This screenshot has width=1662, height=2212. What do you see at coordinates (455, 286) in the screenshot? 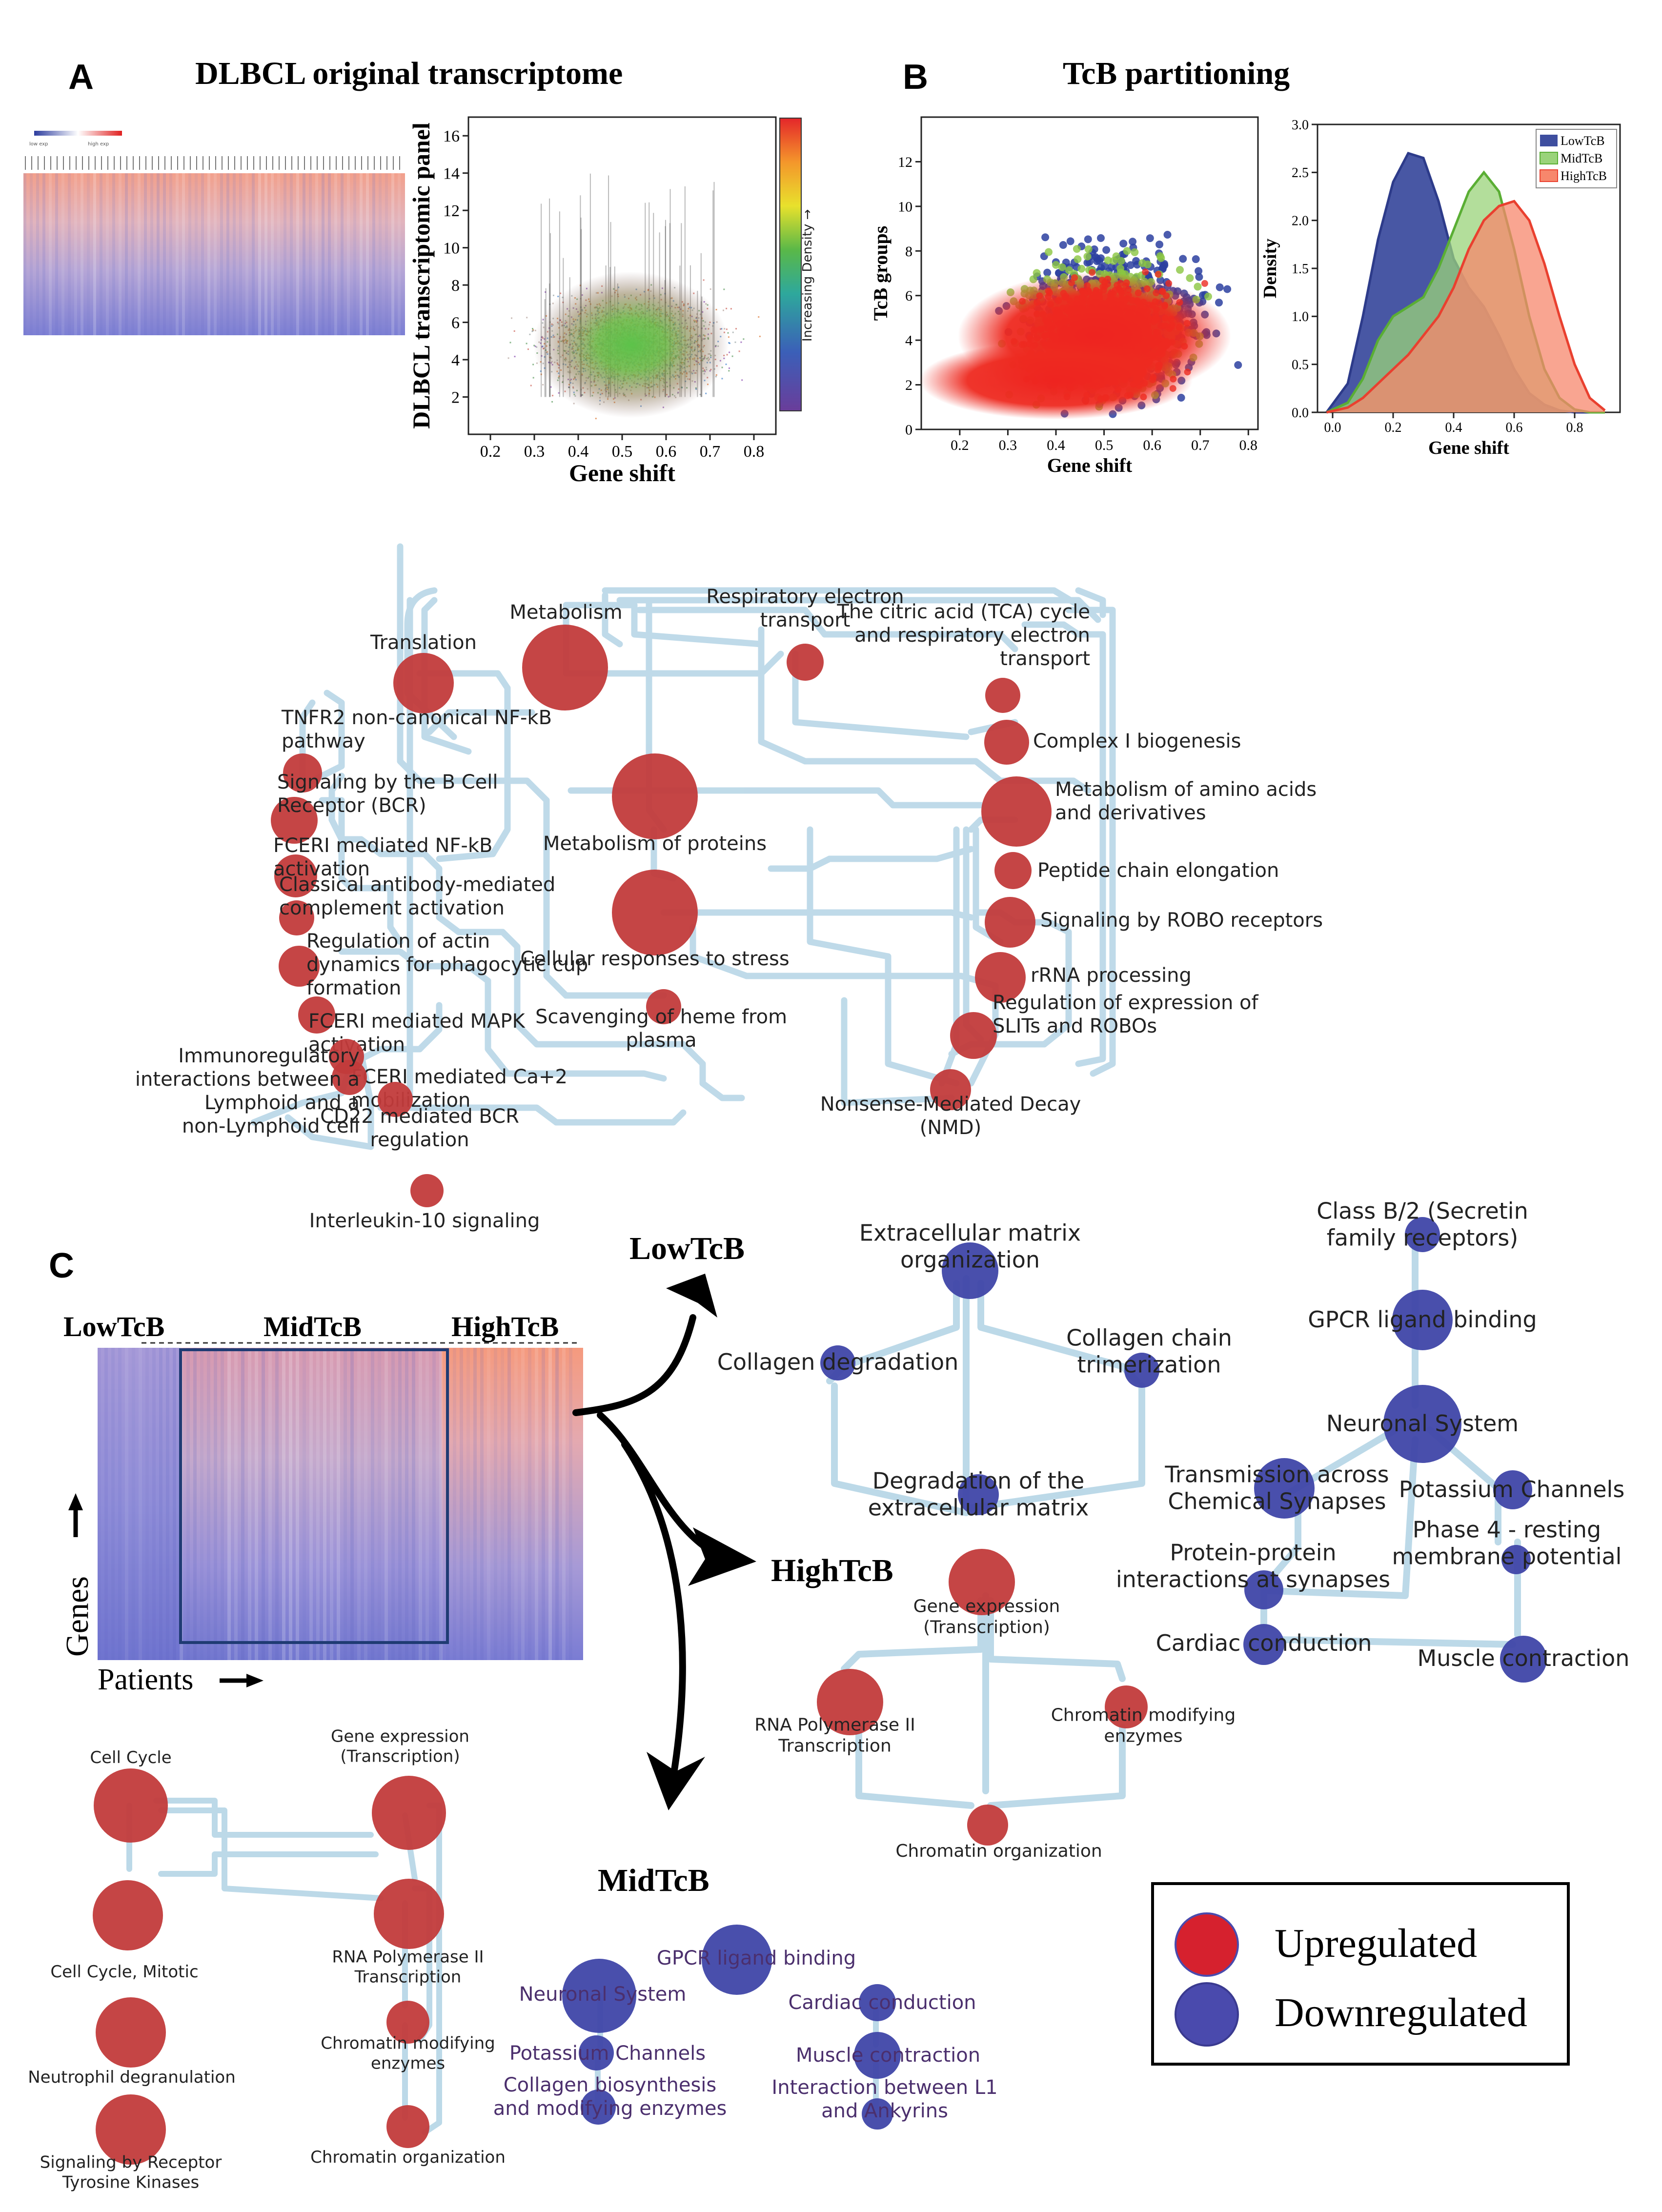
I see `y-tick-label: 8` at bounding box center [455, 286].